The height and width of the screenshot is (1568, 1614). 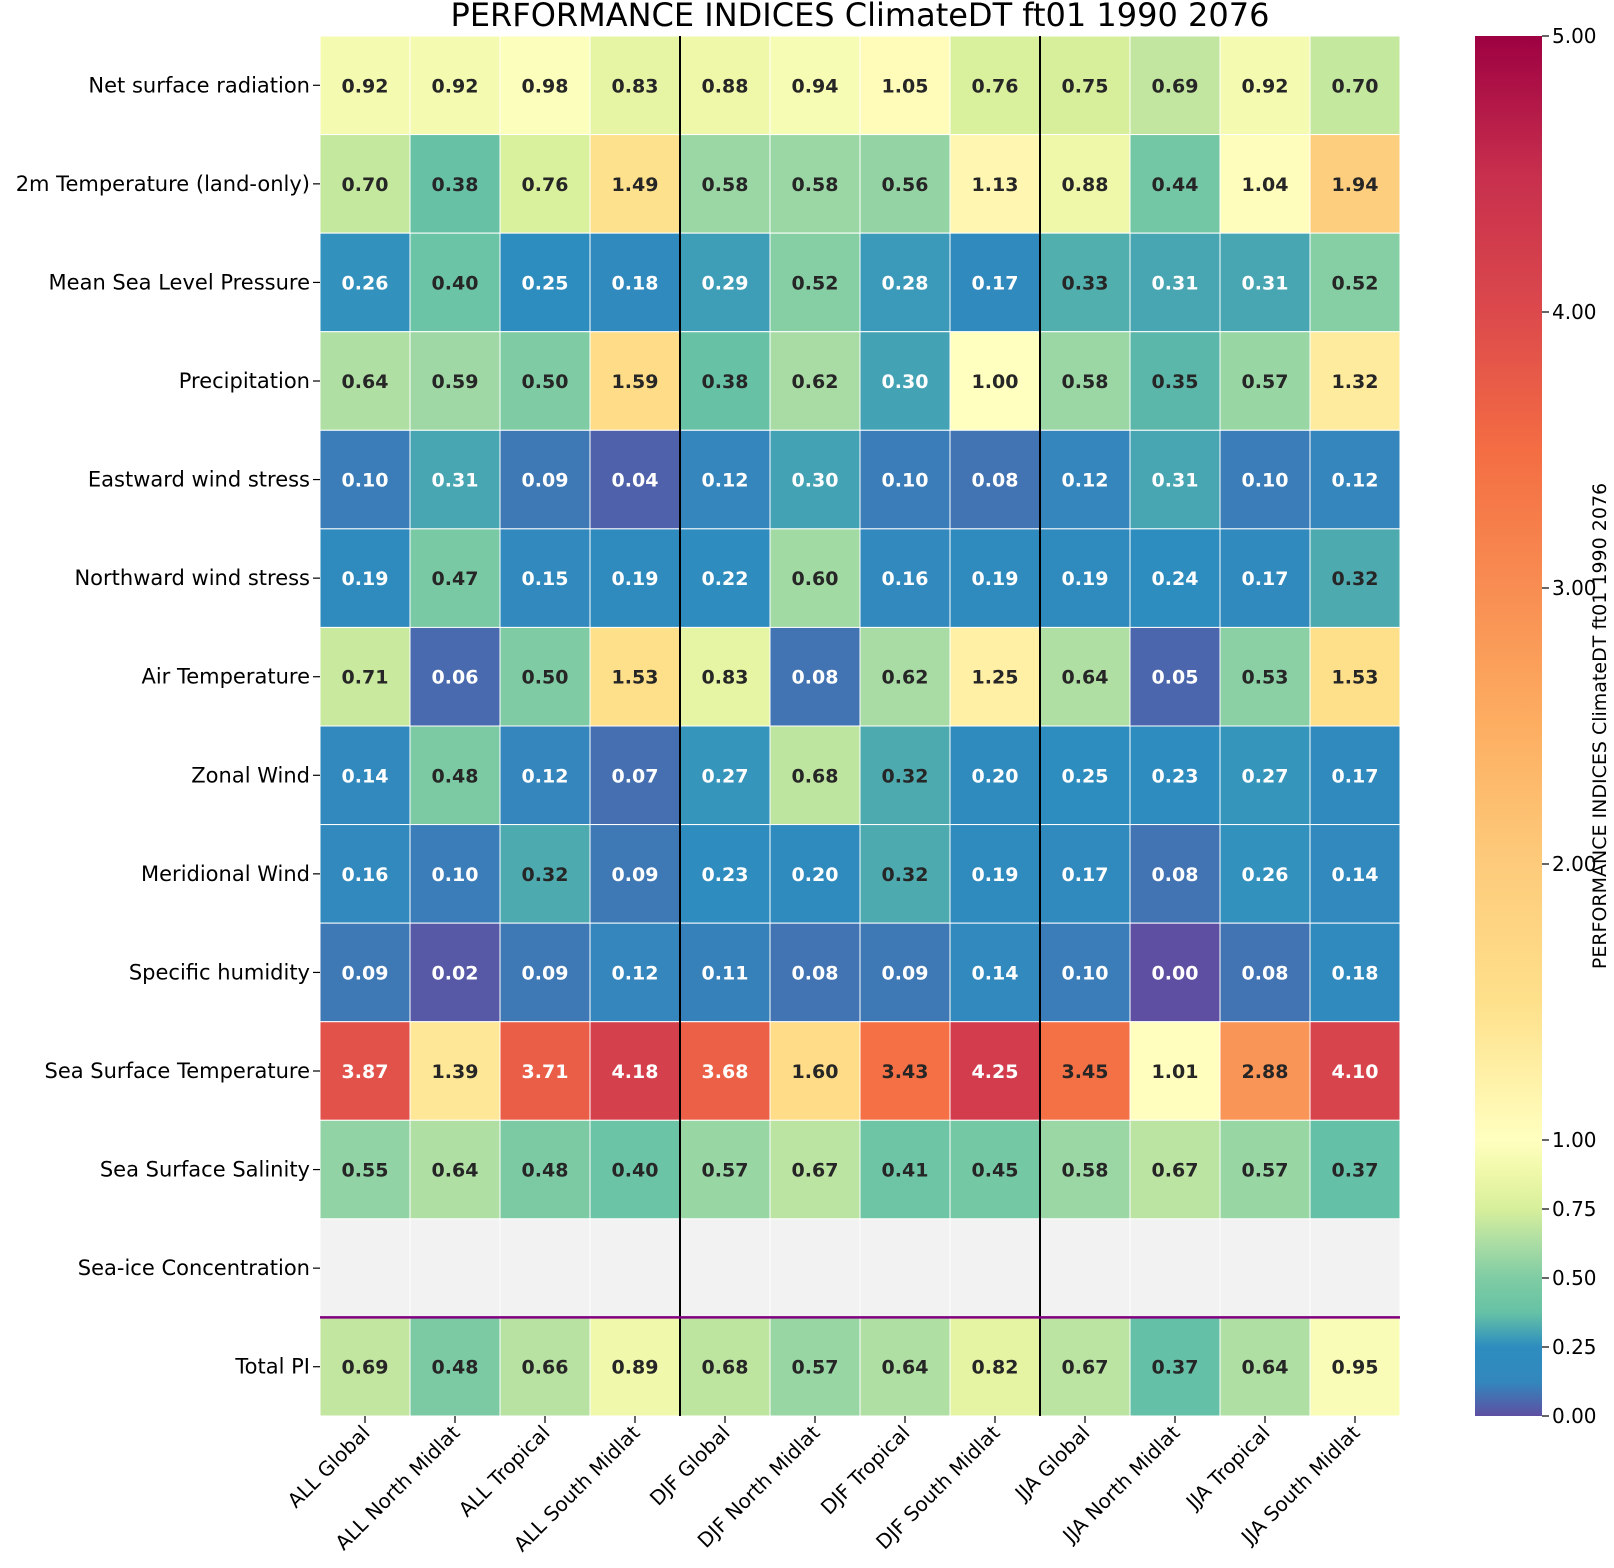 I want to click on cell-value-label: 0.92, so click(x=455, y=86).